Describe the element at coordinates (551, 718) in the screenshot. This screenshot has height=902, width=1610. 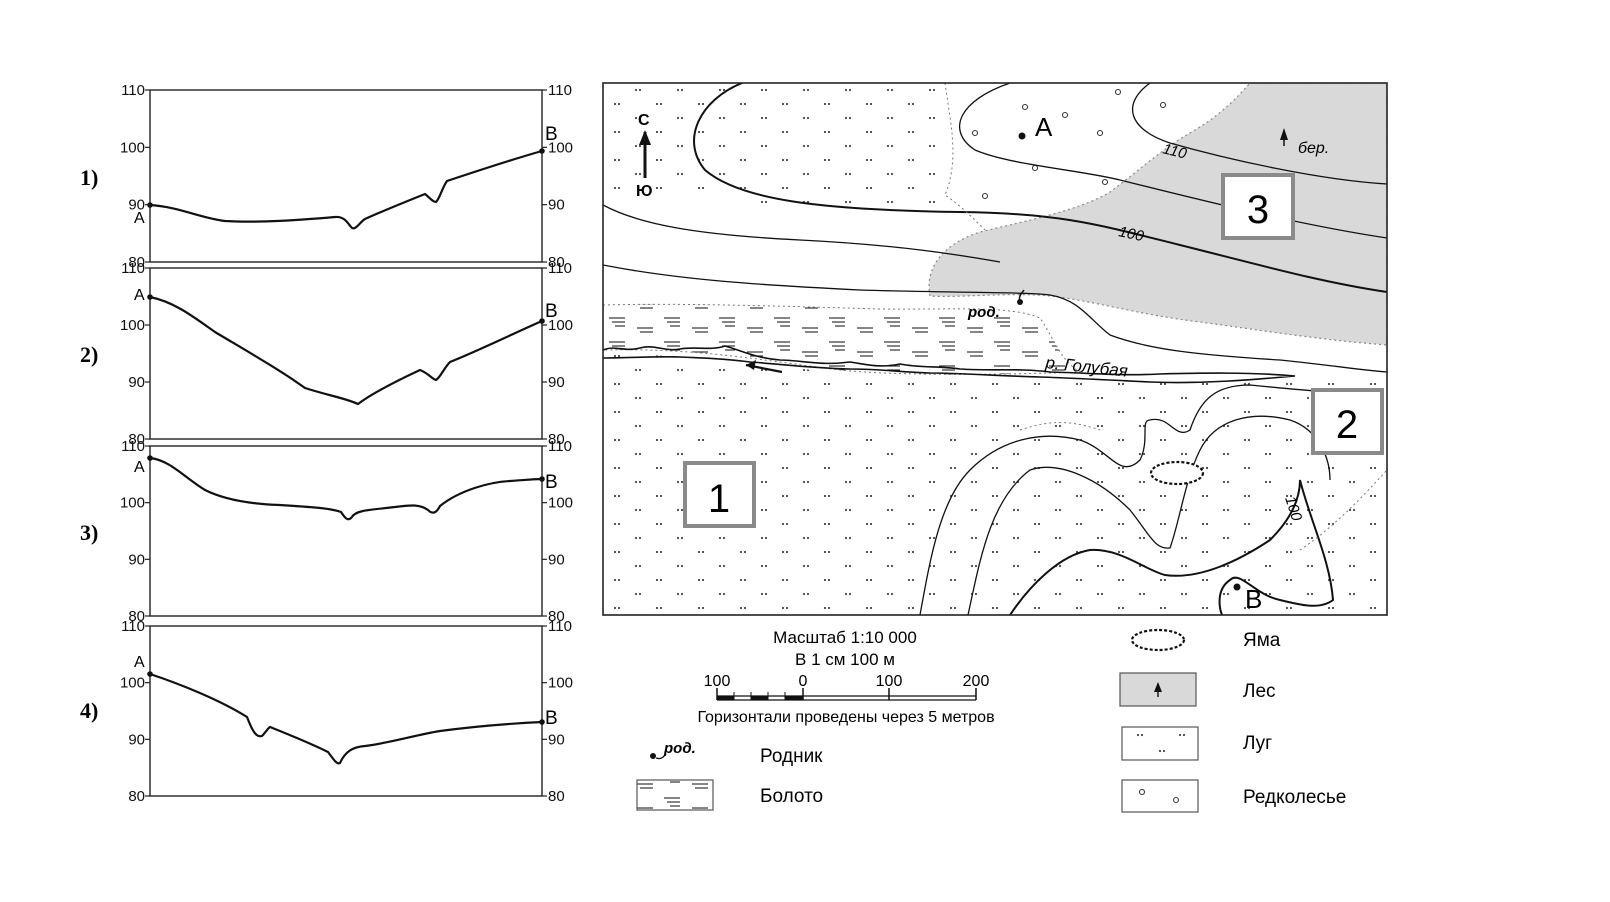
I see `profile-4-point-b: B` at that location.